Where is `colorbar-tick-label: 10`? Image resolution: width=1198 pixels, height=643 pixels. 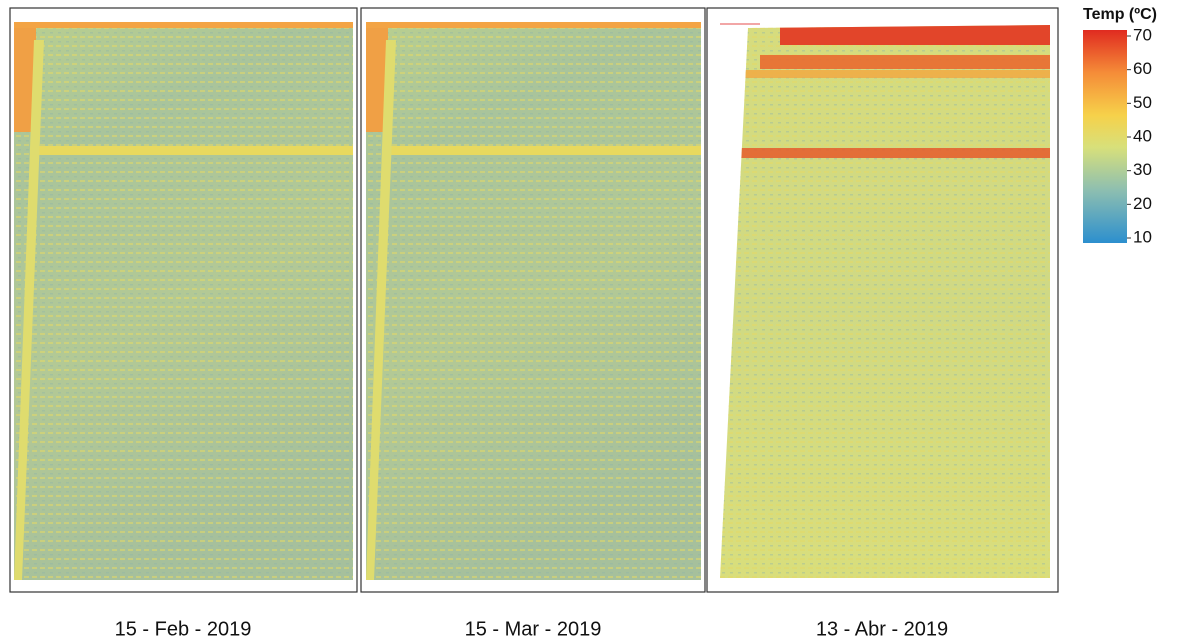
colorbar-tick-label: 10 is located at coordinates (1142, 236).